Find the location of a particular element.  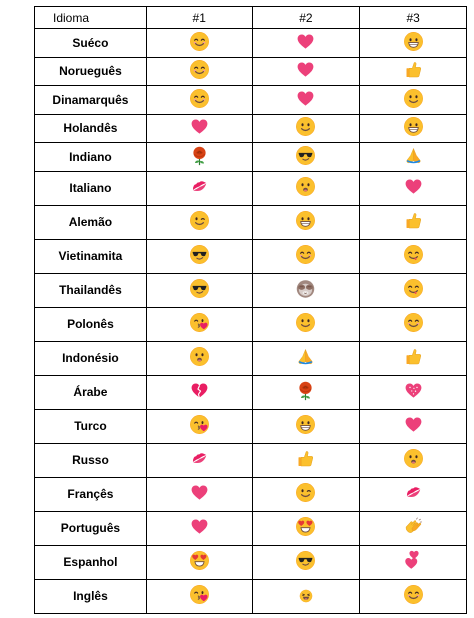

language-cell: Thailandês is located at coordinates (90, 290).